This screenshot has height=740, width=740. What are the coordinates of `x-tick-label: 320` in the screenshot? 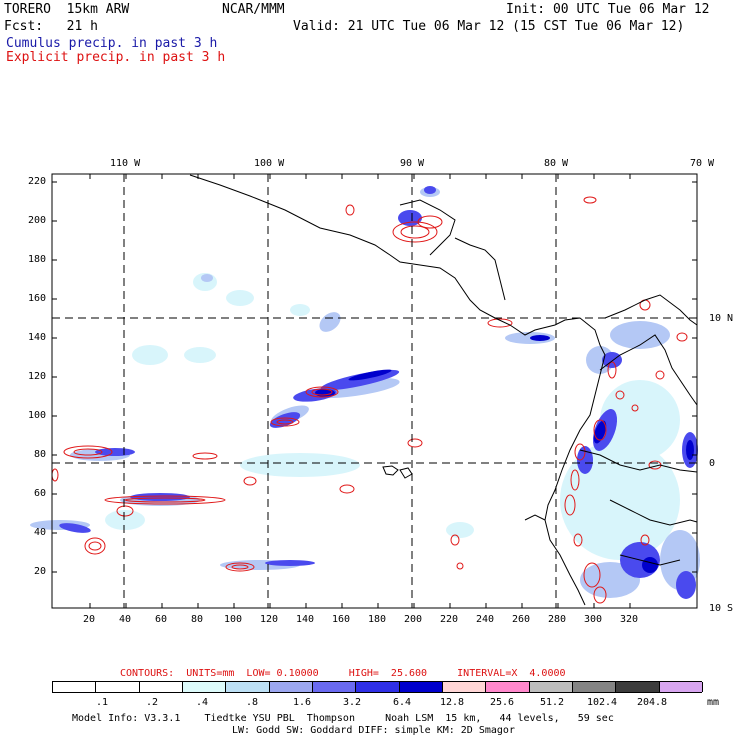 It's located at (629, 619).